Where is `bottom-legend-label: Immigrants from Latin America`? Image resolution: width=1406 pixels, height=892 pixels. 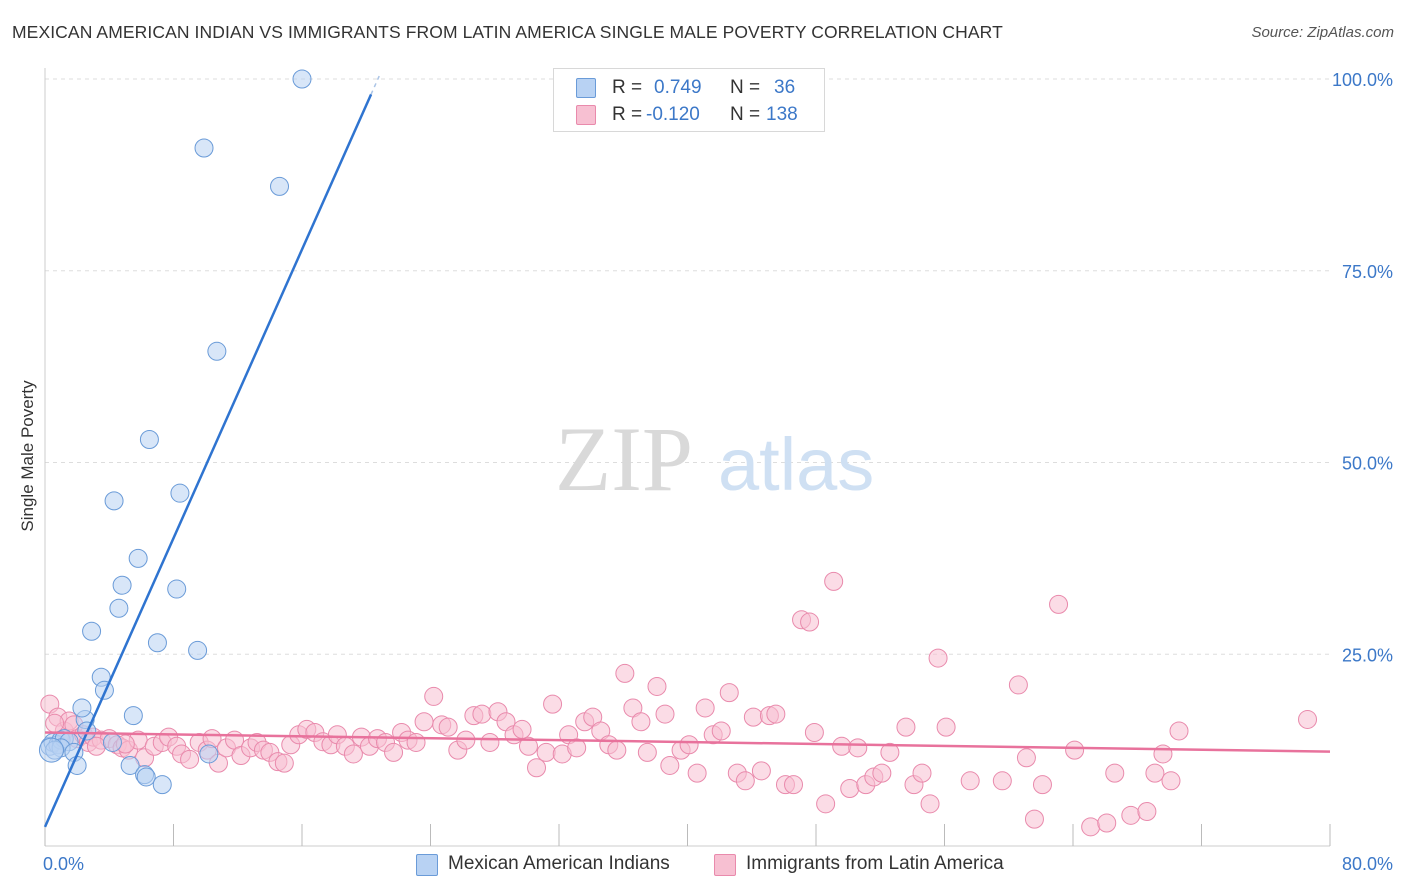
bottom-legend-label: Immigrants from Latin America is located at coordinates (875, 863).